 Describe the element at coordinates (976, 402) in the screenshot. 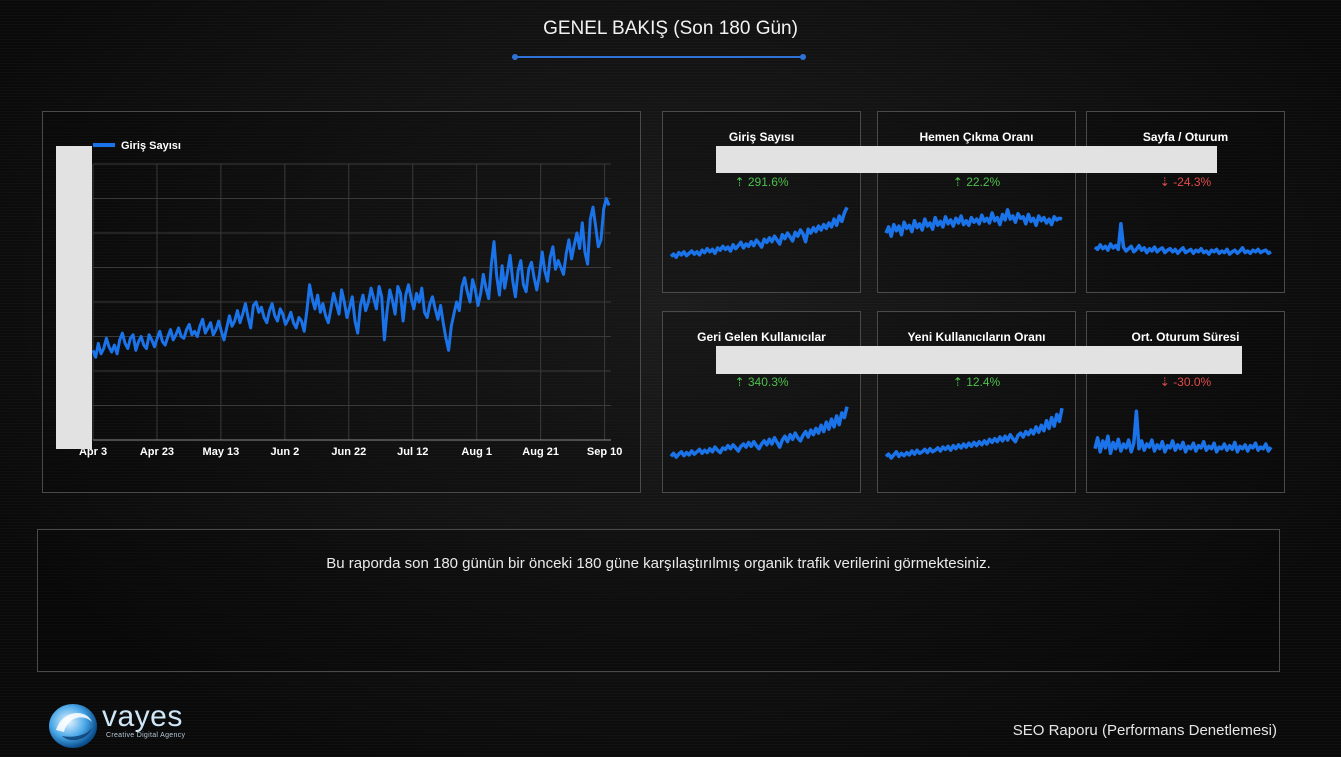

I see `kpi-card-new-user-rate: Yeni Kullanıcıların Oranı ⇡ 12.4%` at that location.